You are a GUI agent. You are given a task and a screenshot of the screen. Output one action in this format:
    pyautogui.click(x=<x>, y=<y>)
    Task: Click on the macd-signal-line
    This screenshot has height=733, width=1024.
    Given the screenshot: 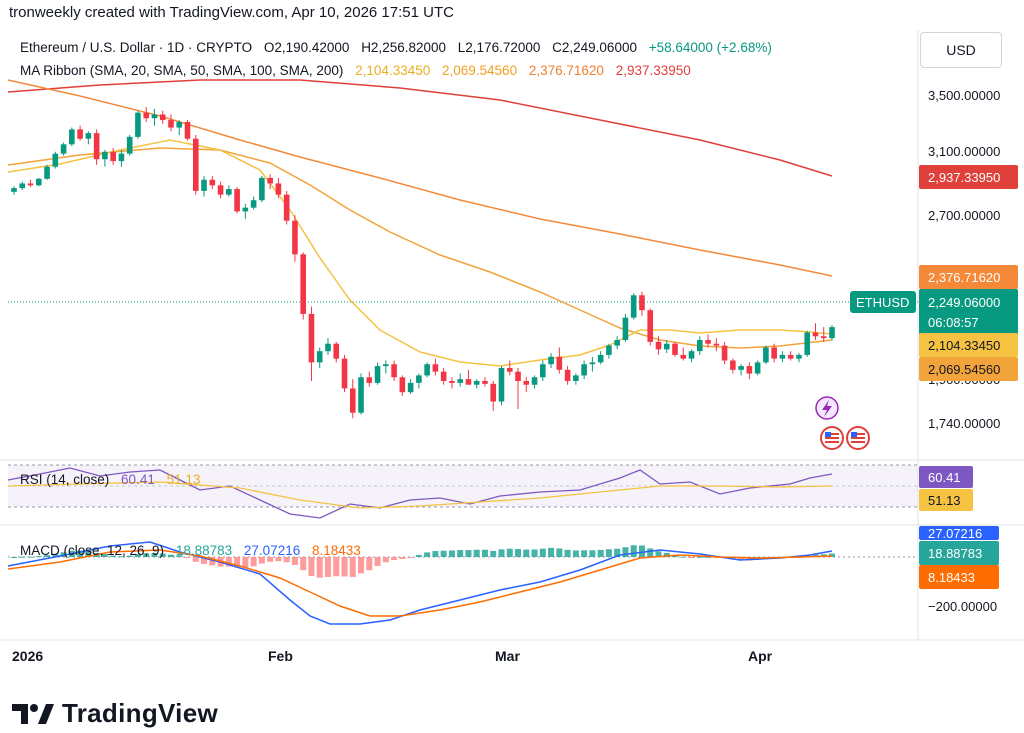 What is the action you would take?
    pyautogui.click(x=420, y=583)
    